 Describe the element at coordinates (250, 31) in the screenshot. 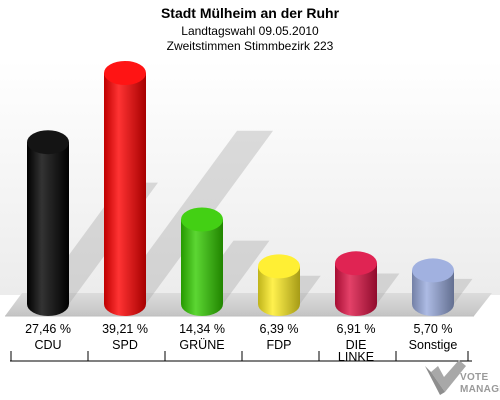

I see `chart-subtitle-date: Landtagswahl 09.05.2010` at that location.